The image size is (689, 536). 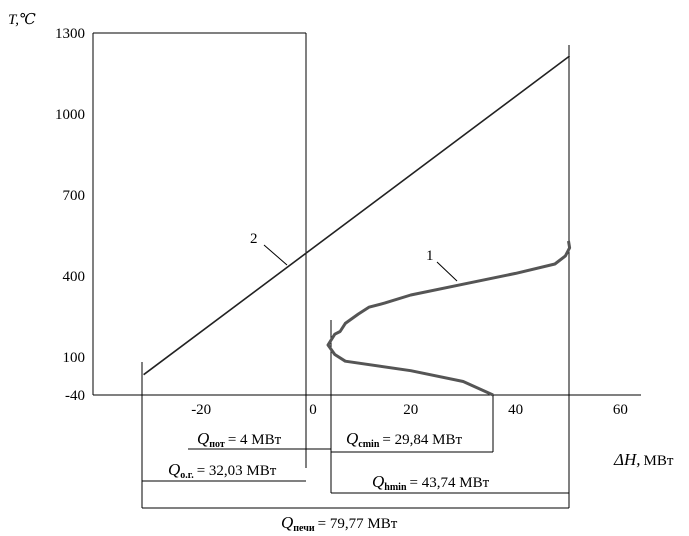 What do you see at coordinates (404, 439) in the screenshot?
I see `q-cmin-annotation: Qcmin = 29,84 МВт` at bounding box center [404, 439].